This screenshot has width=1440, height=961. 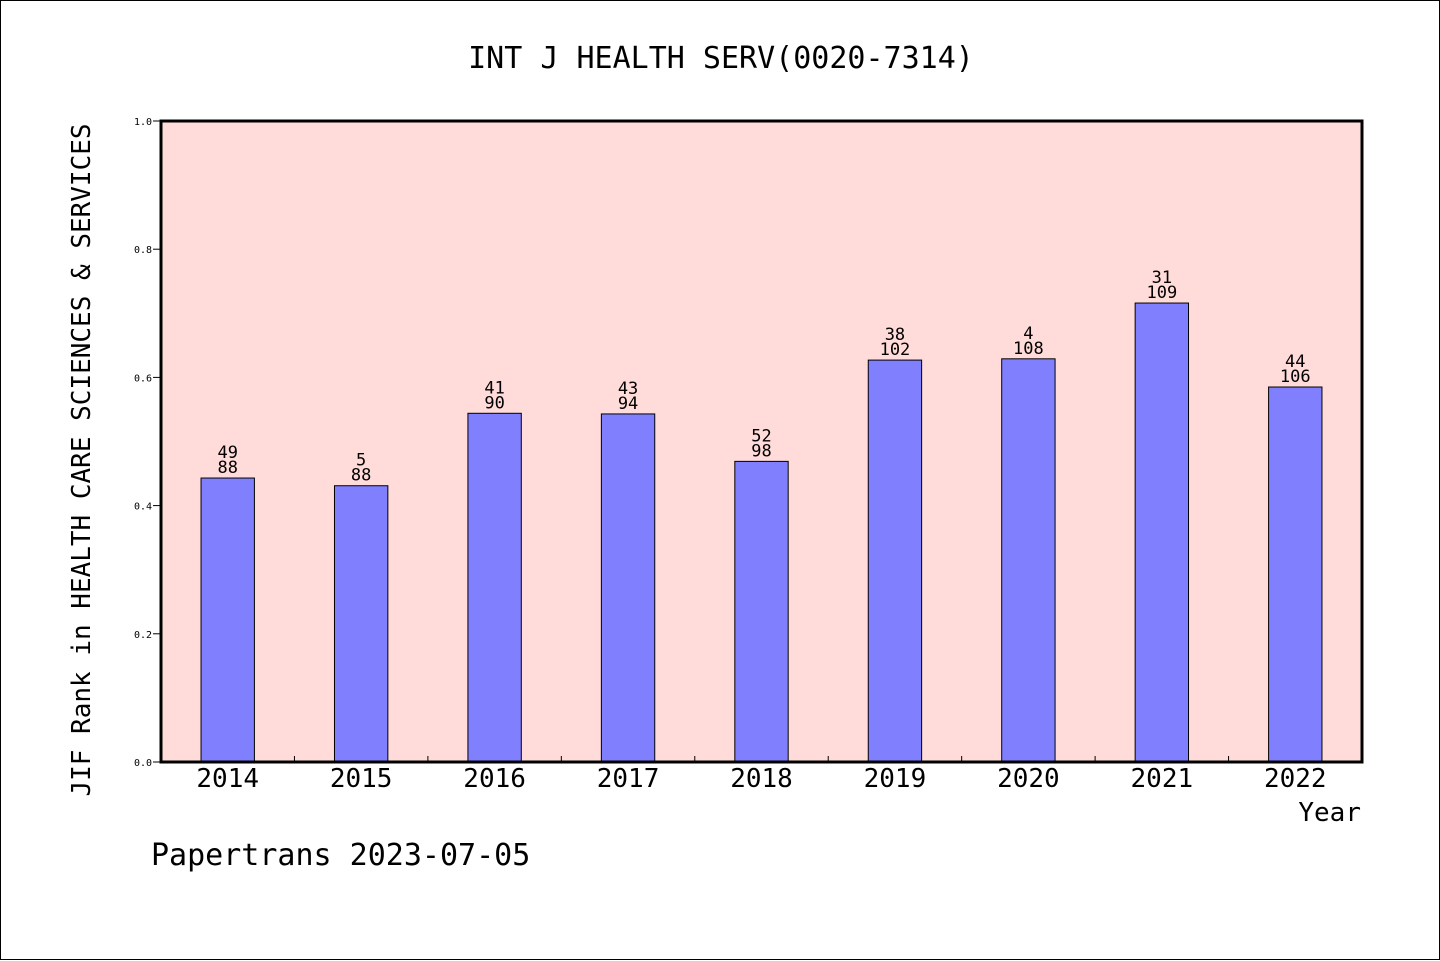 I want to click on y-tick-label: 0.8, so click(x=143, y=250).